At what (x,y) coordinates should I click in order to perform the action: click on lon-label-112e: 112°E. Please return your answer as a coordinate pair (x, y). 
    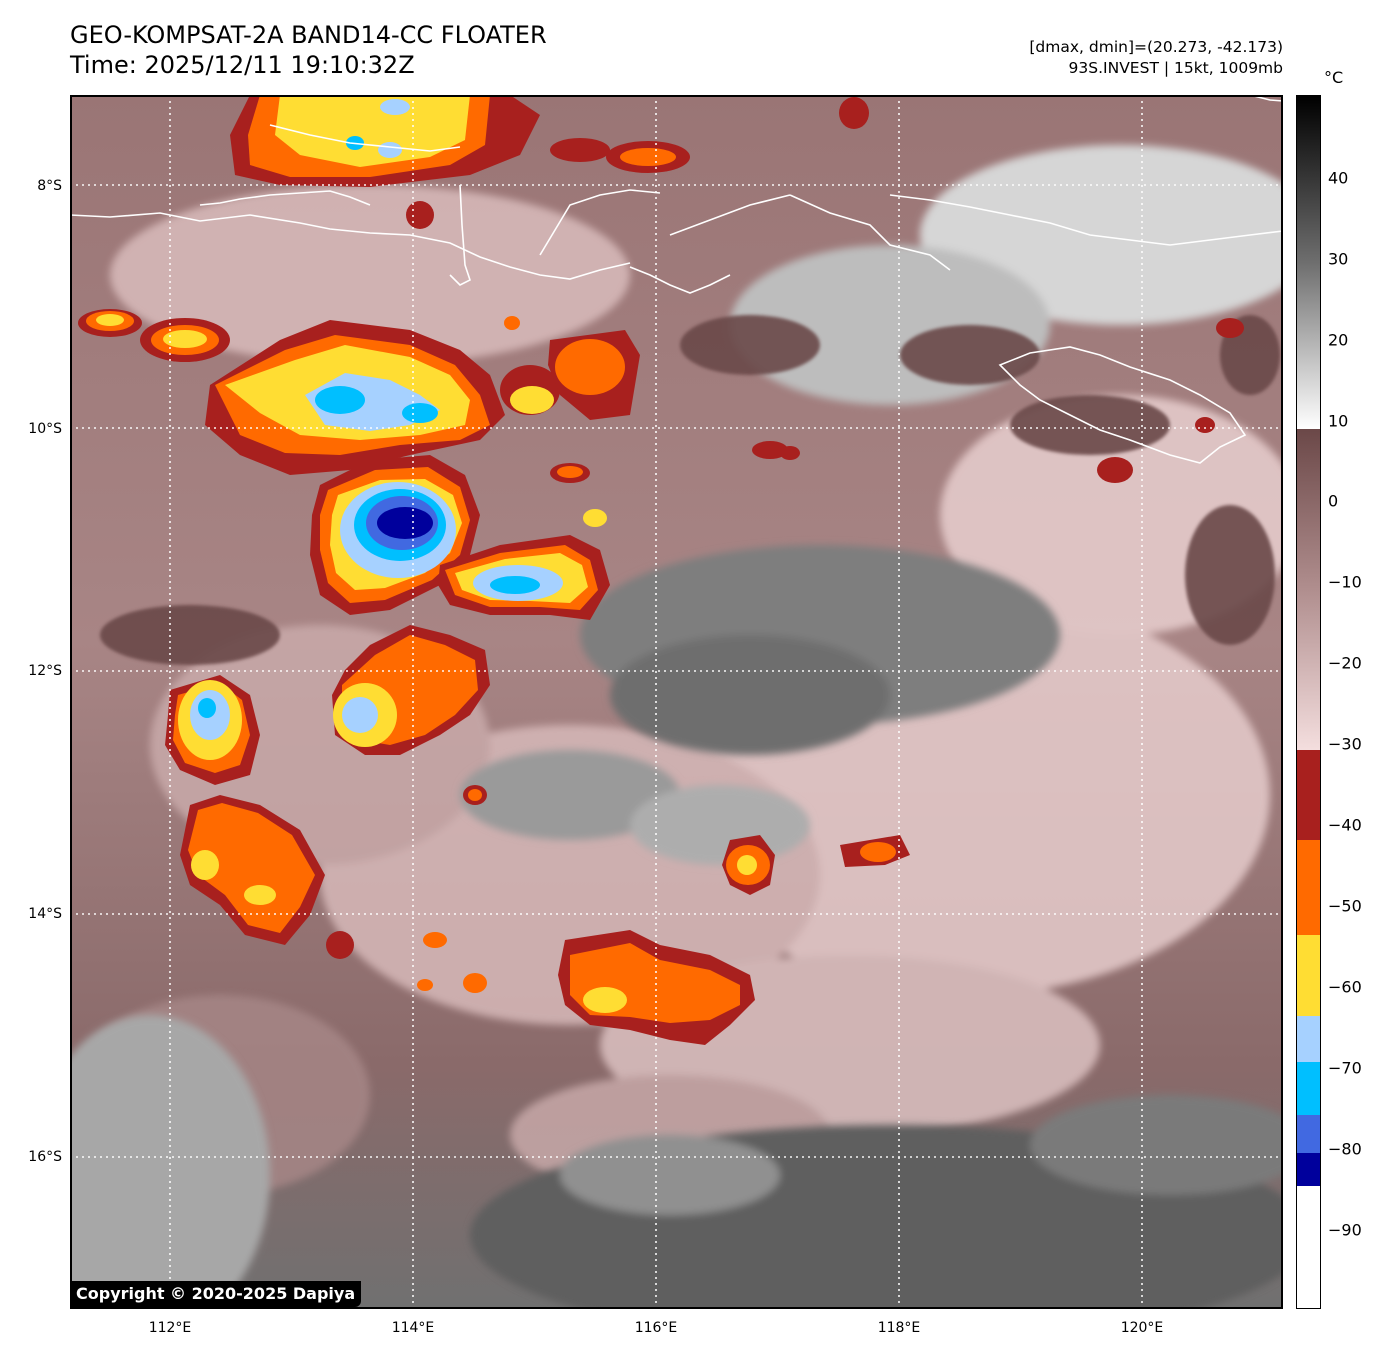
    Looking at the image, I should click on (170, 1328).